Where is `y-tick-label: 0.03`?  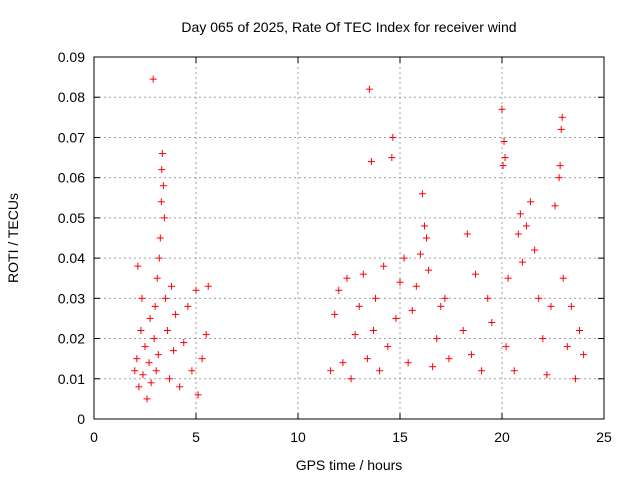 y-tick-label: 0.03 is located at coordinates (71, 298).